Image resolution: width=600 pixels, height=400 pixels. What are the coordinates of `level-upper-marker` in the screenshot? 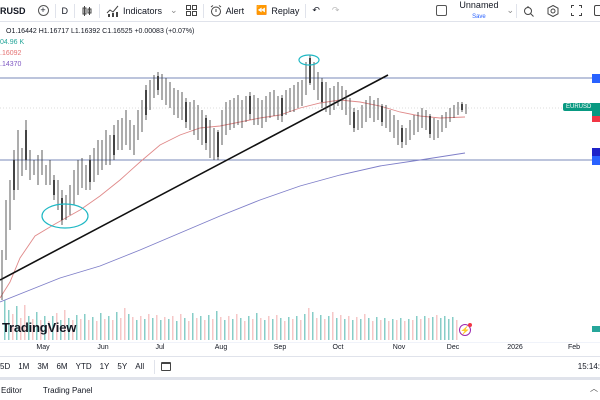 It's located at (596, 78).